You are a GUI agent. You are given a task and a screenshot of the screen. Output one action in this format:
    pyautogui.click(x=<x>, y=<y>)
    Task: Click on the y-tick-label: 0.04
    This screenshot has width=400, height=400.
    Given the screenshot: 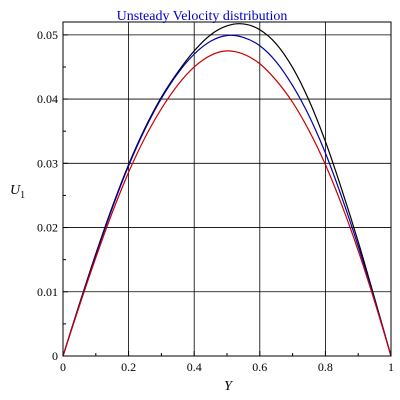 What is the action you would take?
    pyautogui.click(x=47, y=99)
    